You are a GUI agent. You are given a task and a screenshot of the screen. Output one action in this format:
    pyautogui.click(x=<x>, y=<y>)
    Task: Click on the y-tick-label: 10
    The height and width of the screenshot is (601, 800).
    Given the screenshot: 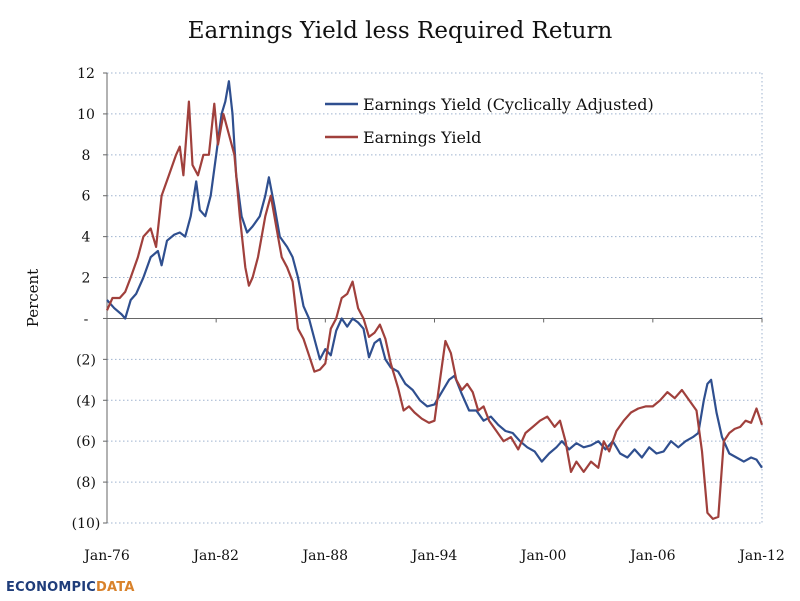 What is the action you would take?
    pyautogui.click(x=86, y=115)
    